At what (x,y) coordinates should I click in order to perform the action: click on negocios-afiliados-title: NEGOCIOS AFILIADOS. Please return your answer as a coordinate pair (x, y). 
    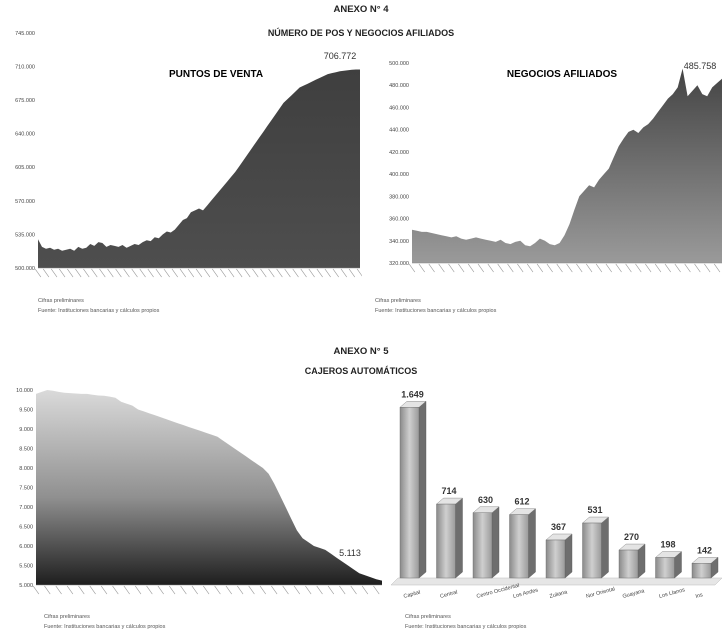
    Looking at the image, I should click on (562, 74).